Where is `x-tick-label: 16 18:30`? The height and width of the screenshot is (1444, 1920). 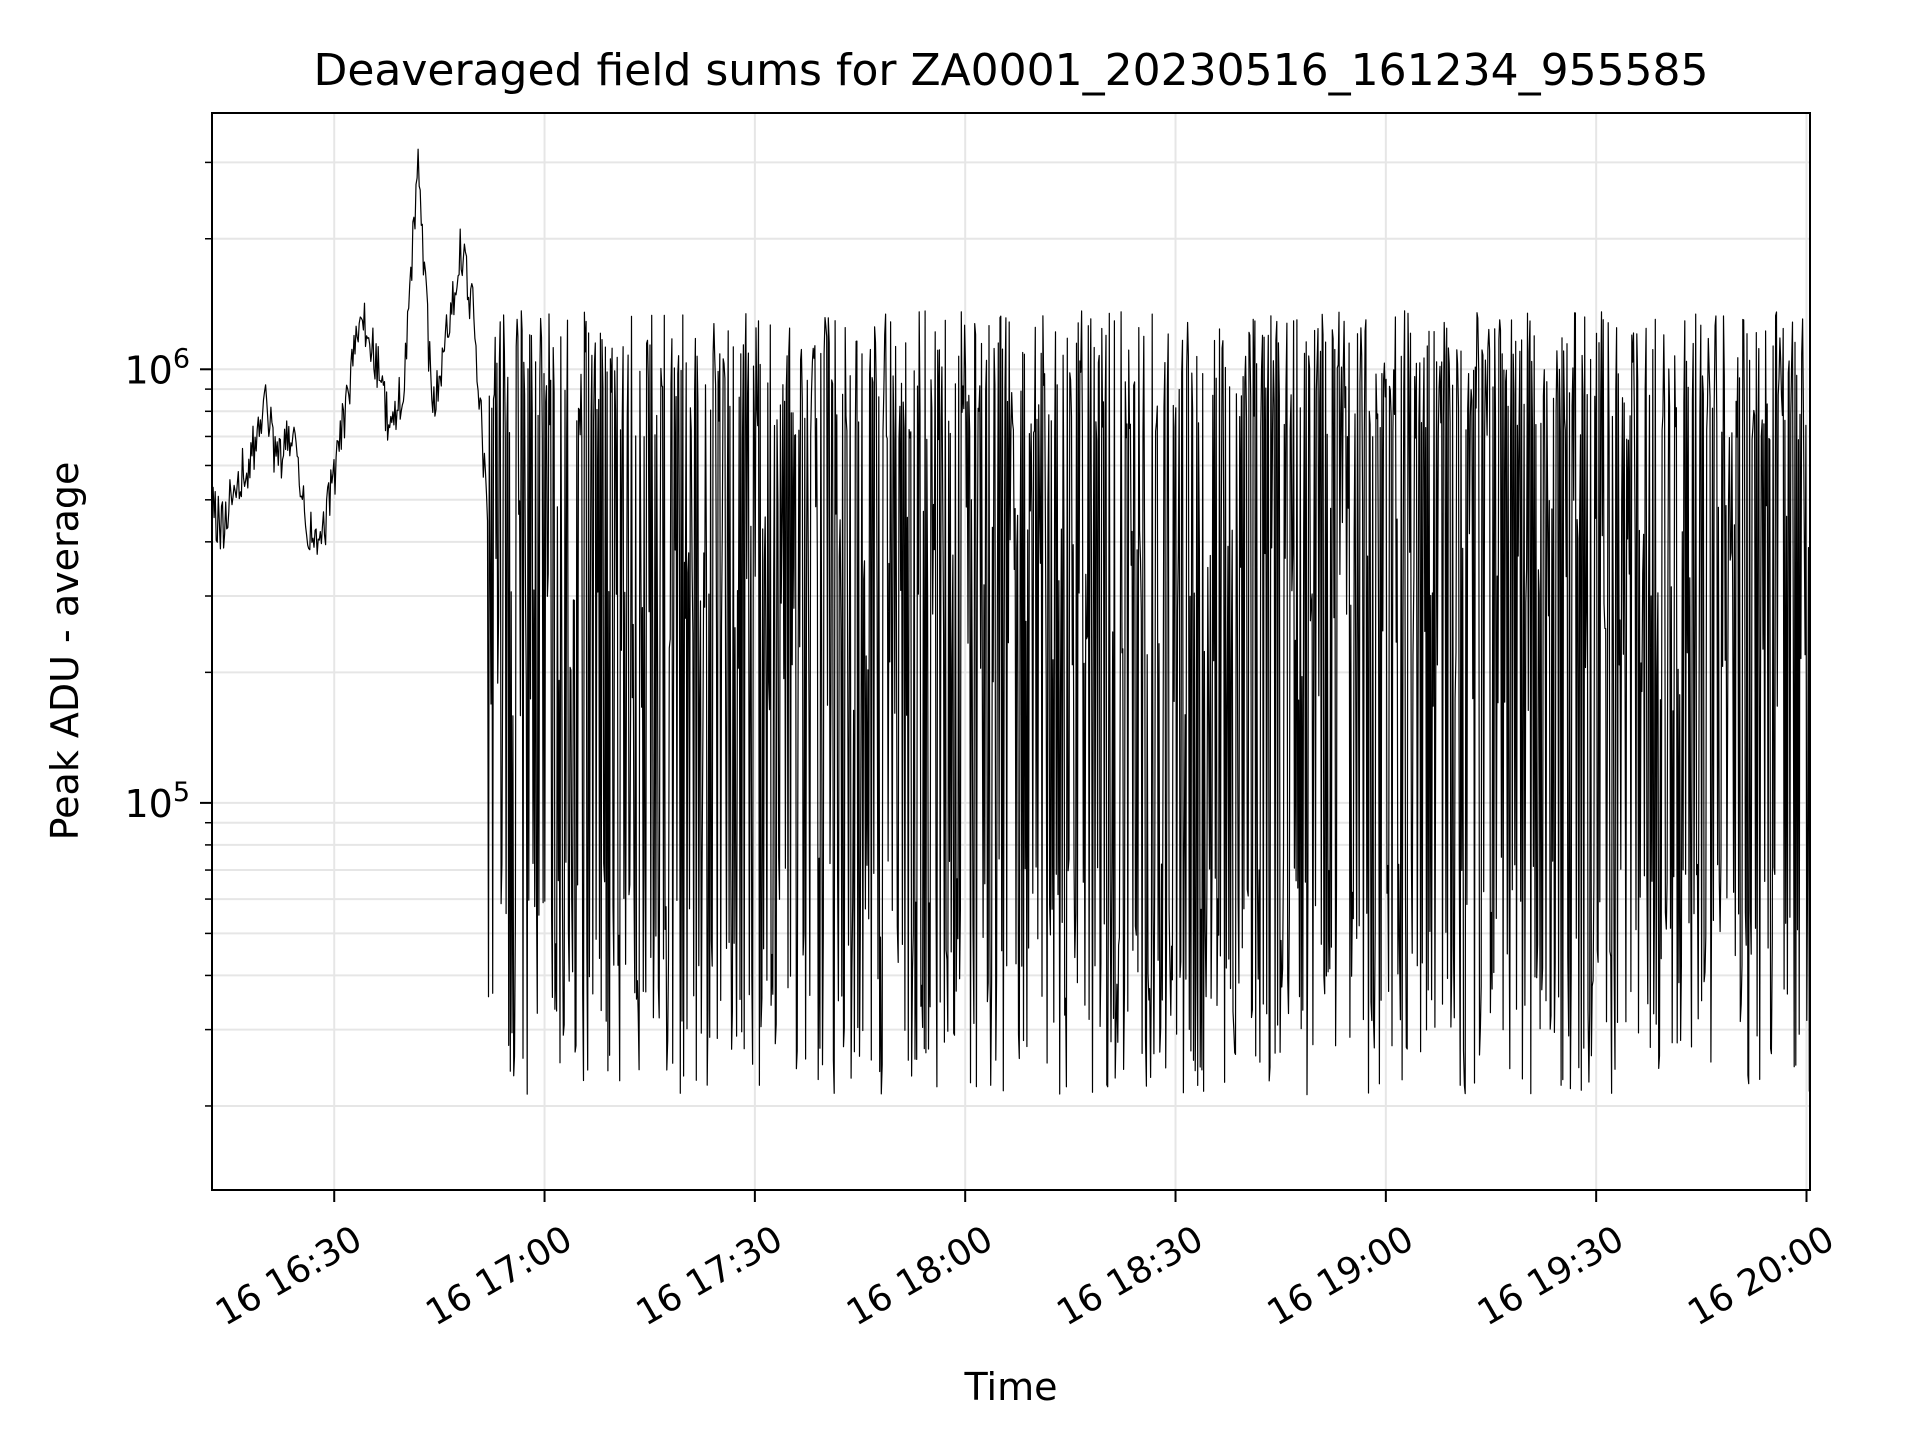
x-tick-label: 16 18:30 is located at coordinates (1130, 1276).